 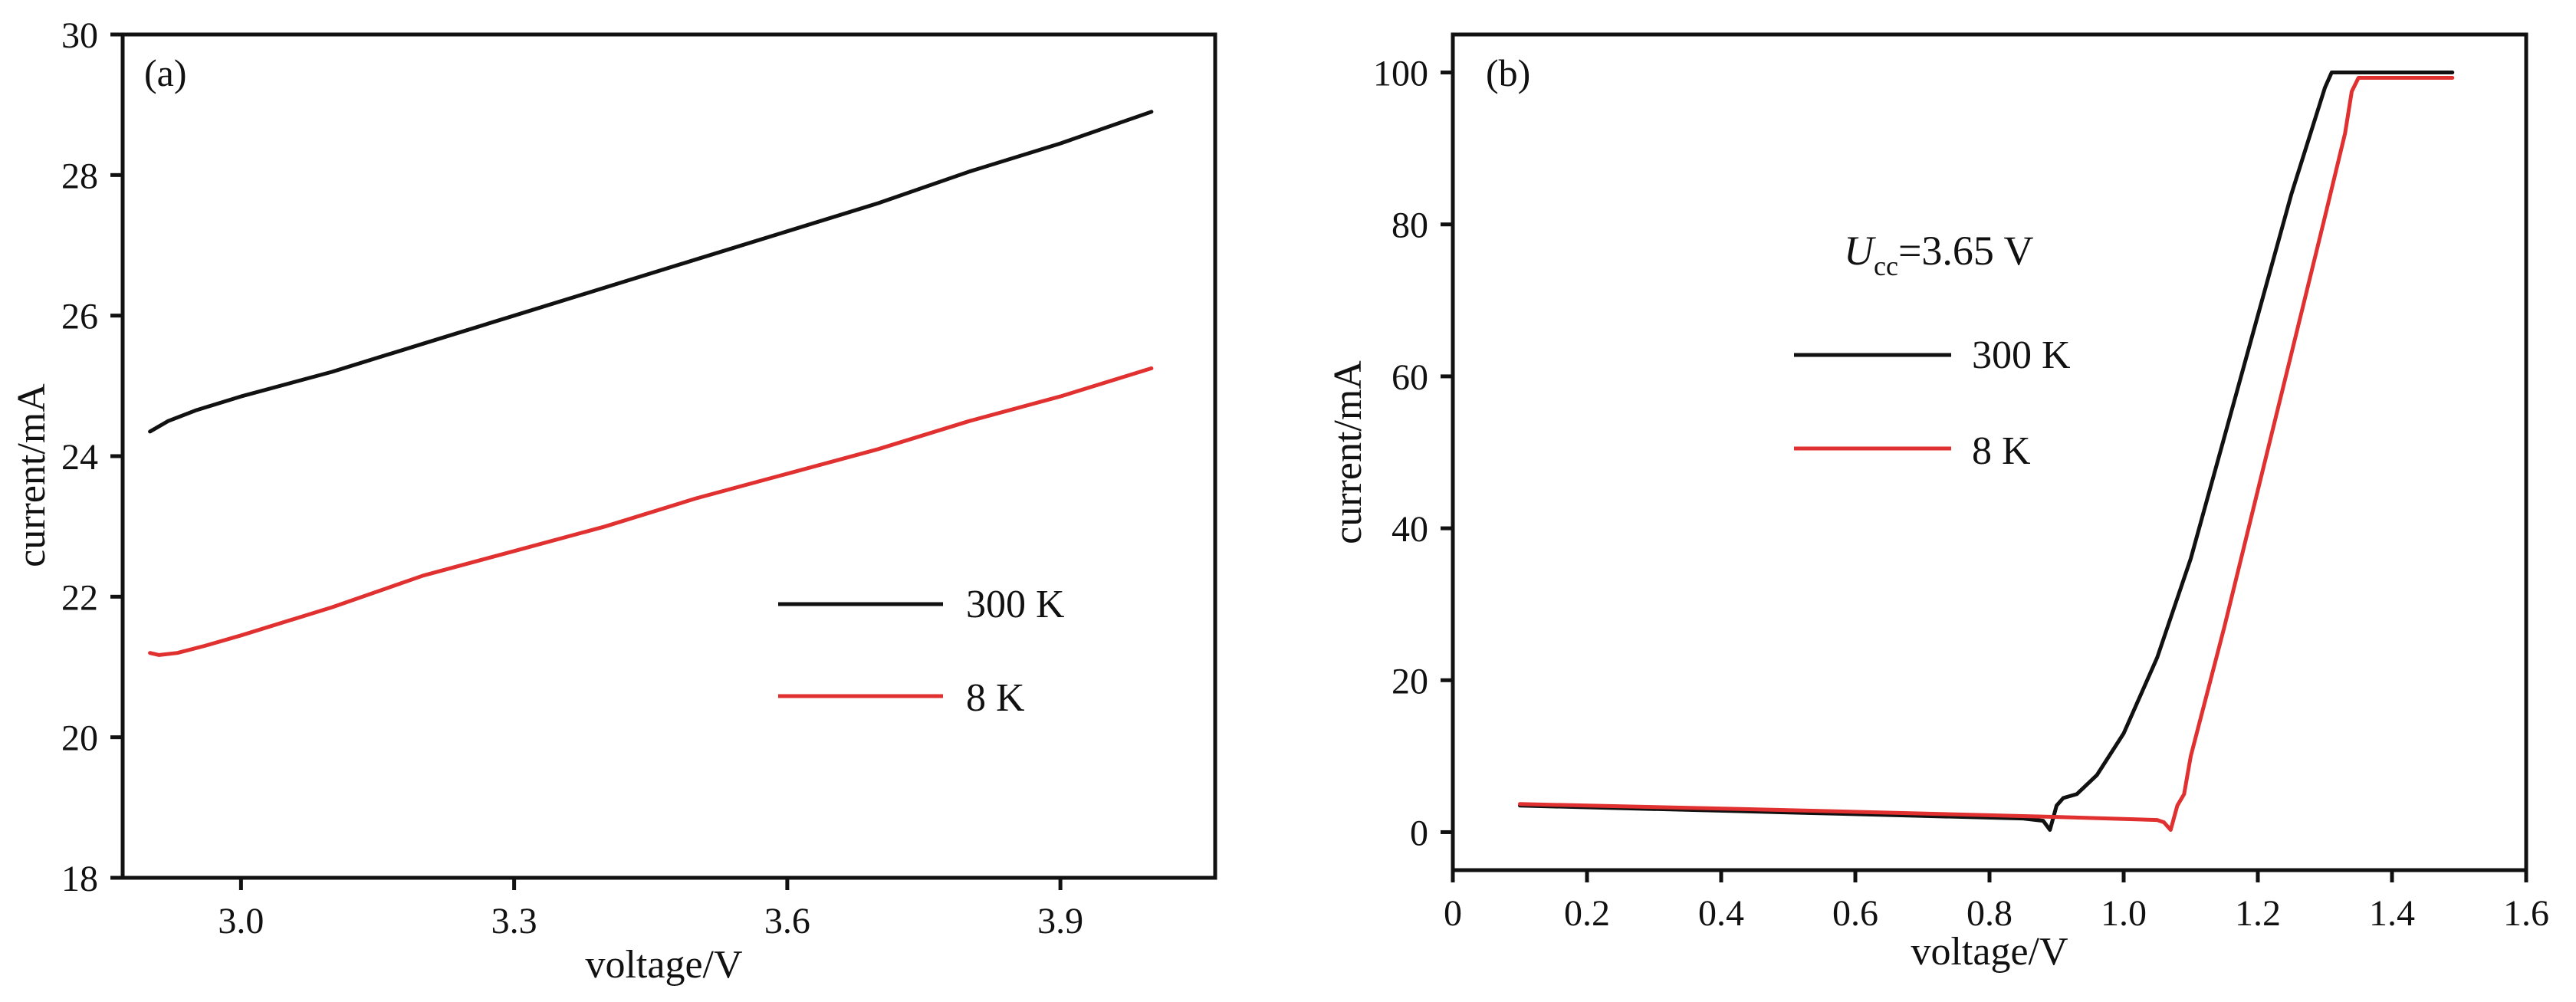 I want to click on panel-b-annotation-text: Ucc=3.65 V, so click(x=1939, y=254).